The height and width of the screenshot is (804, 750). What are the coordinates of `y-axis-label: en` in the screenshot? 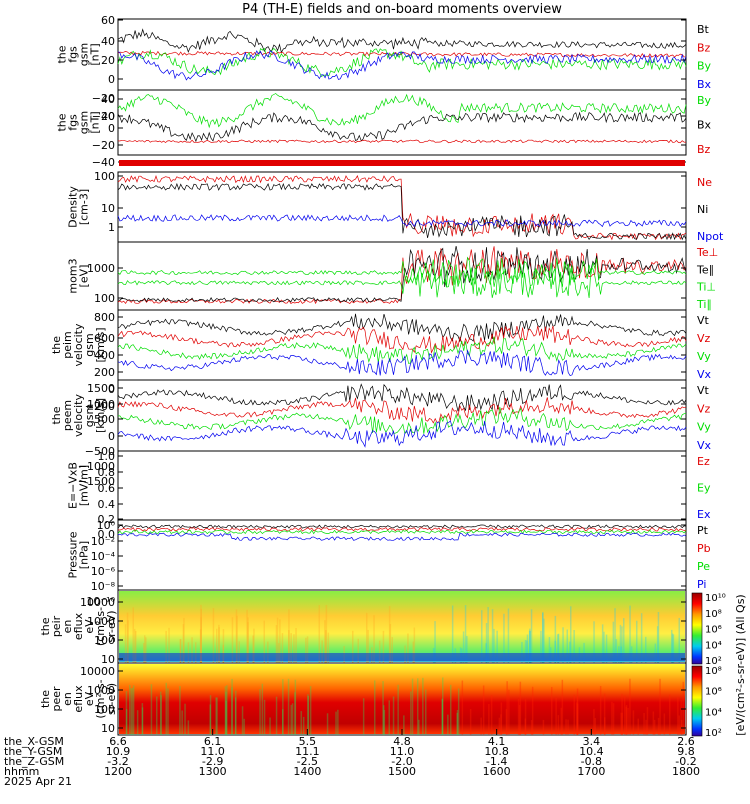 It's located at (67, 699).